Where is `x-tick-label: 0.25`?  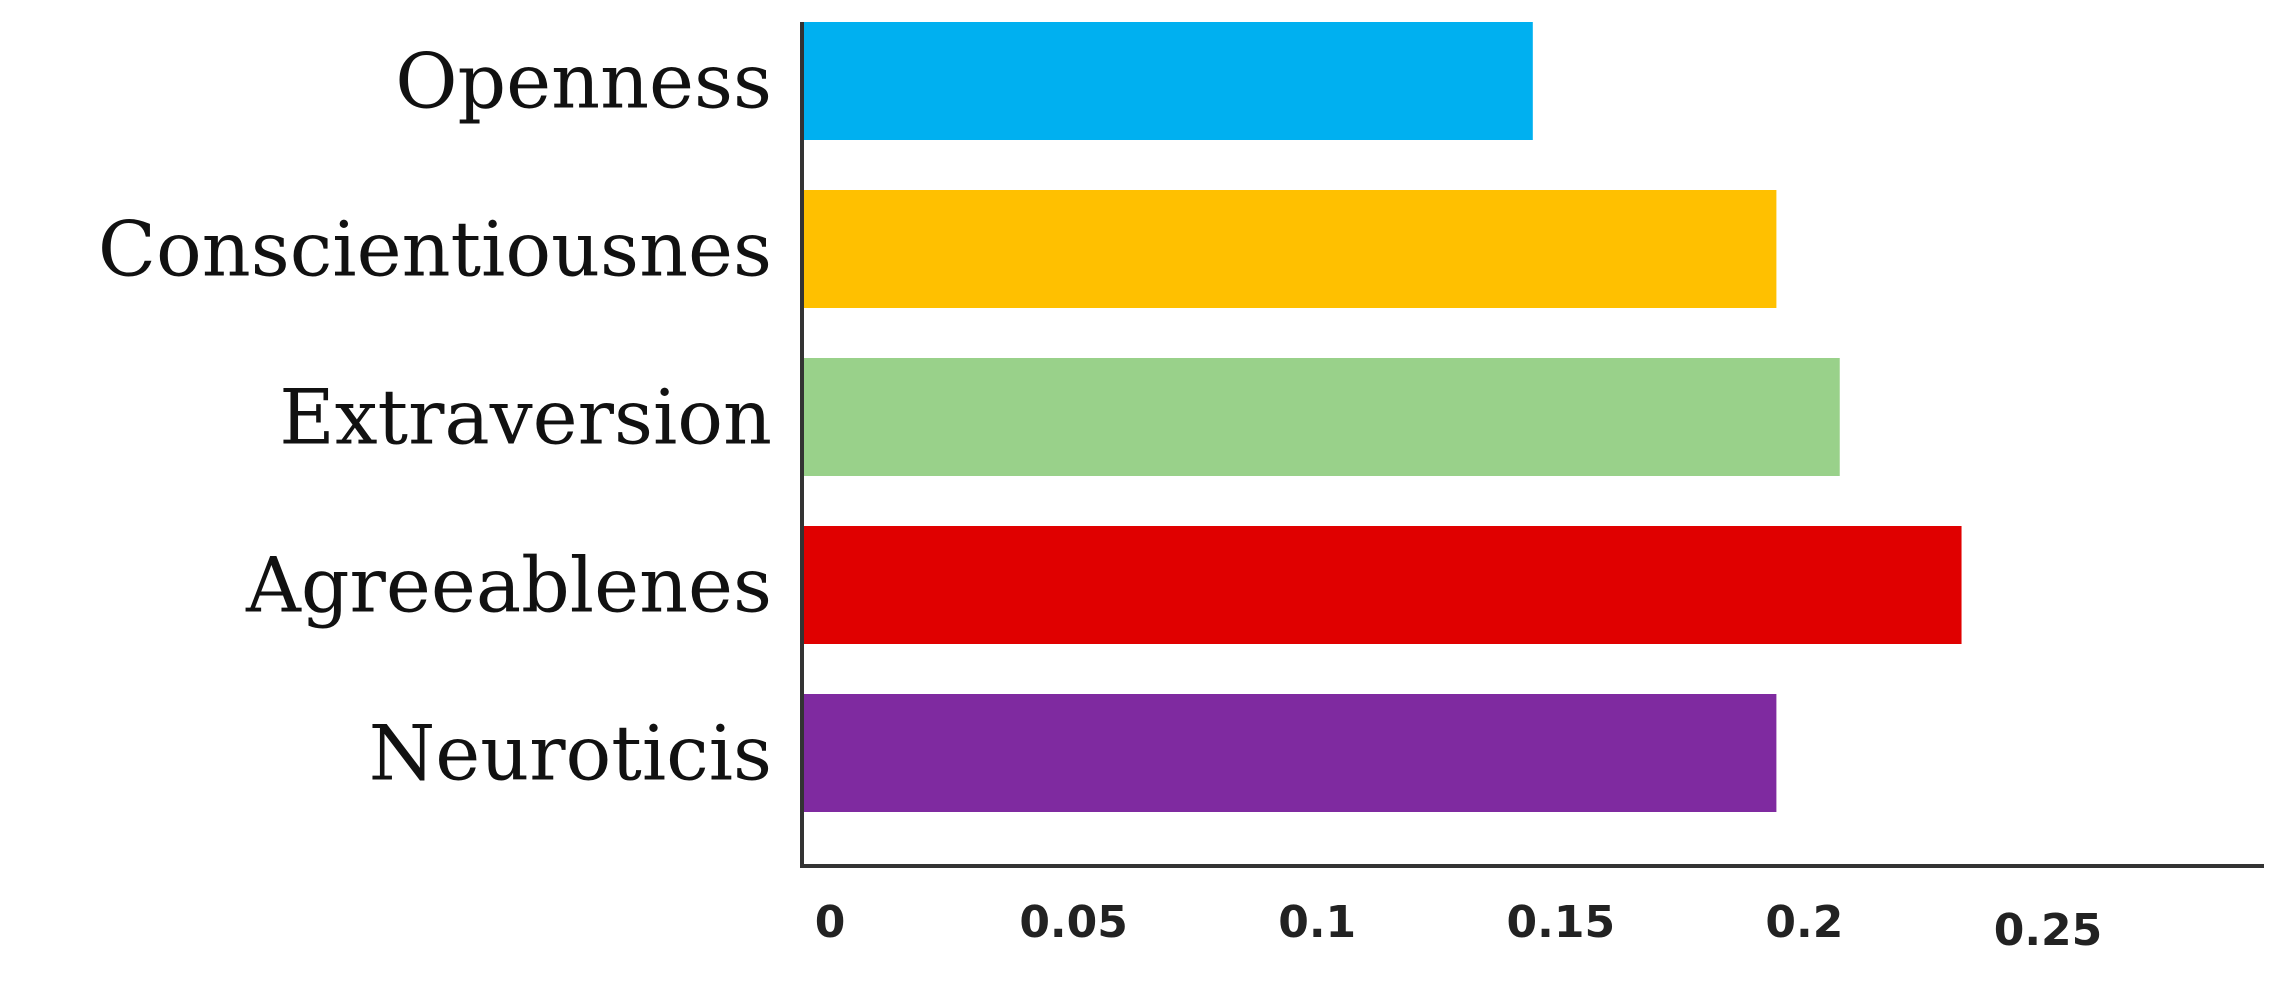 x-tick-label: 0.25 is located at coordinates (2048, 930).